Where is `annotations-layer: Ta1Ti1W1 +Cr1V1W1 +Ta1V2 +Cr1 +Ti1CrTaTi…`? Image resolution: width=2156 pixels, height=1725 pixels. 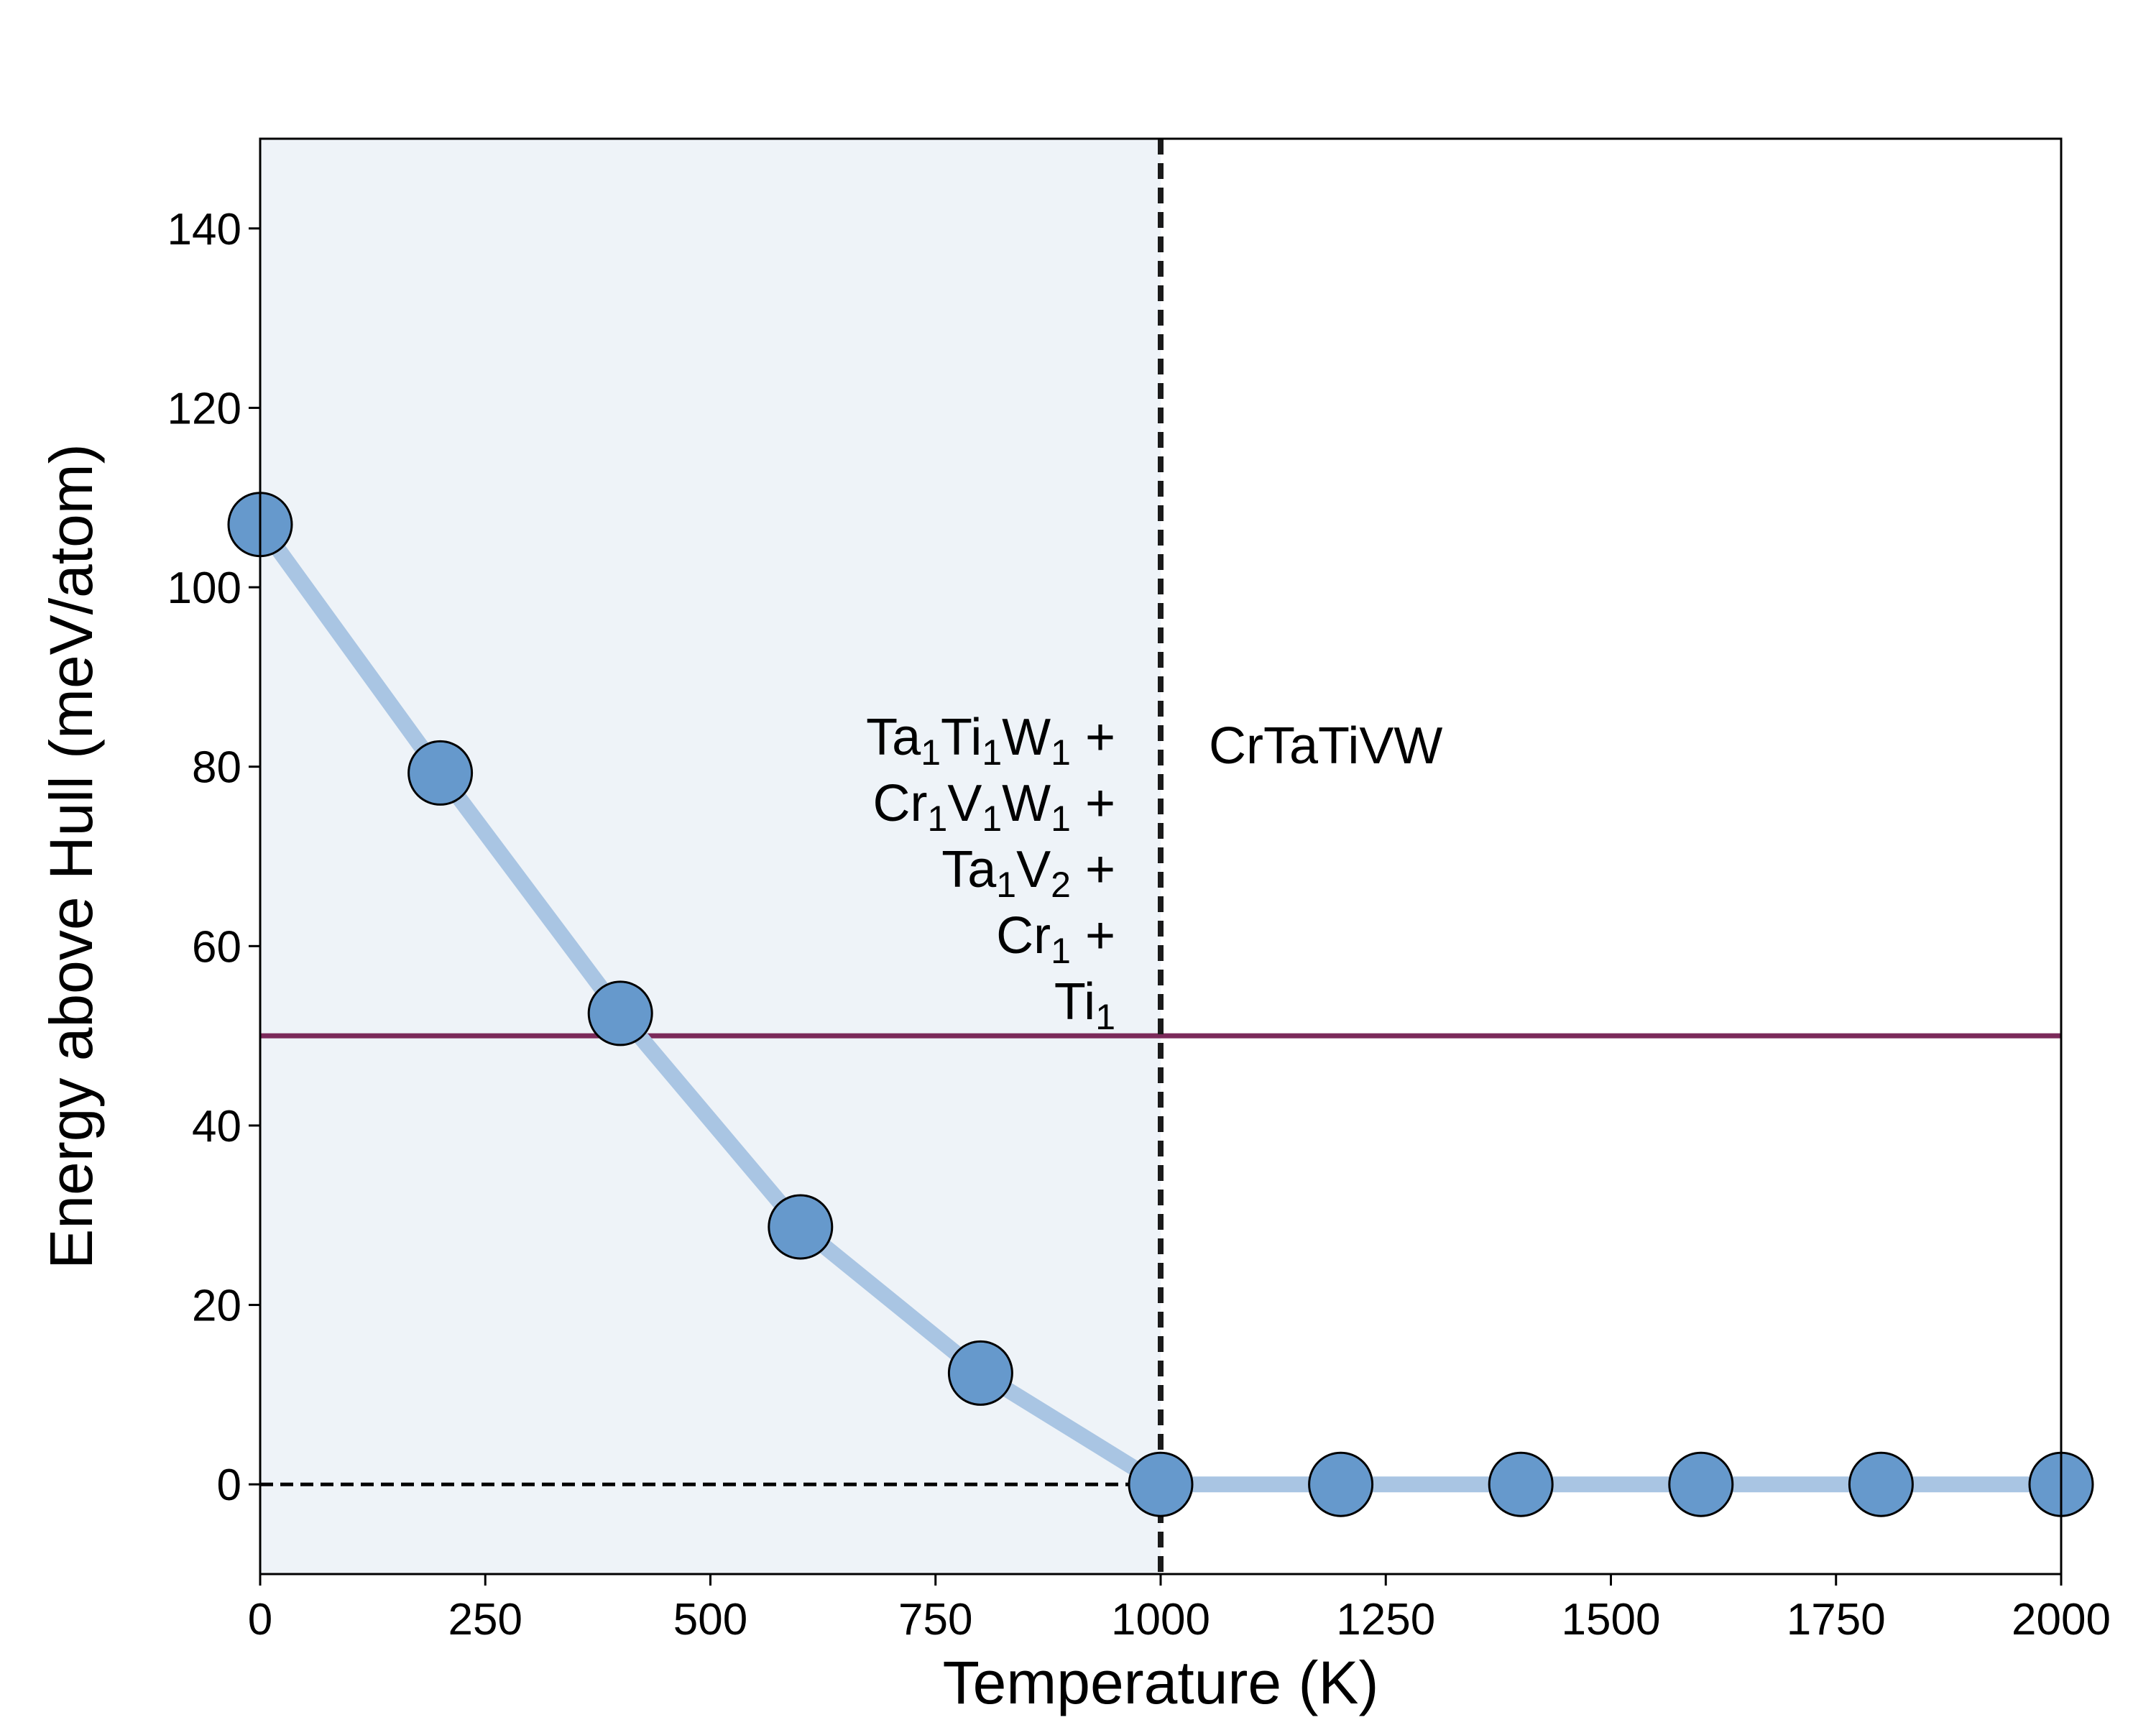
annotations-layer: Ta1Ti1W1 +Cr1V1W1 +Ta1V2 +Cr1 +Ti1CrTaTi… is located at coordinates (1154, 873).